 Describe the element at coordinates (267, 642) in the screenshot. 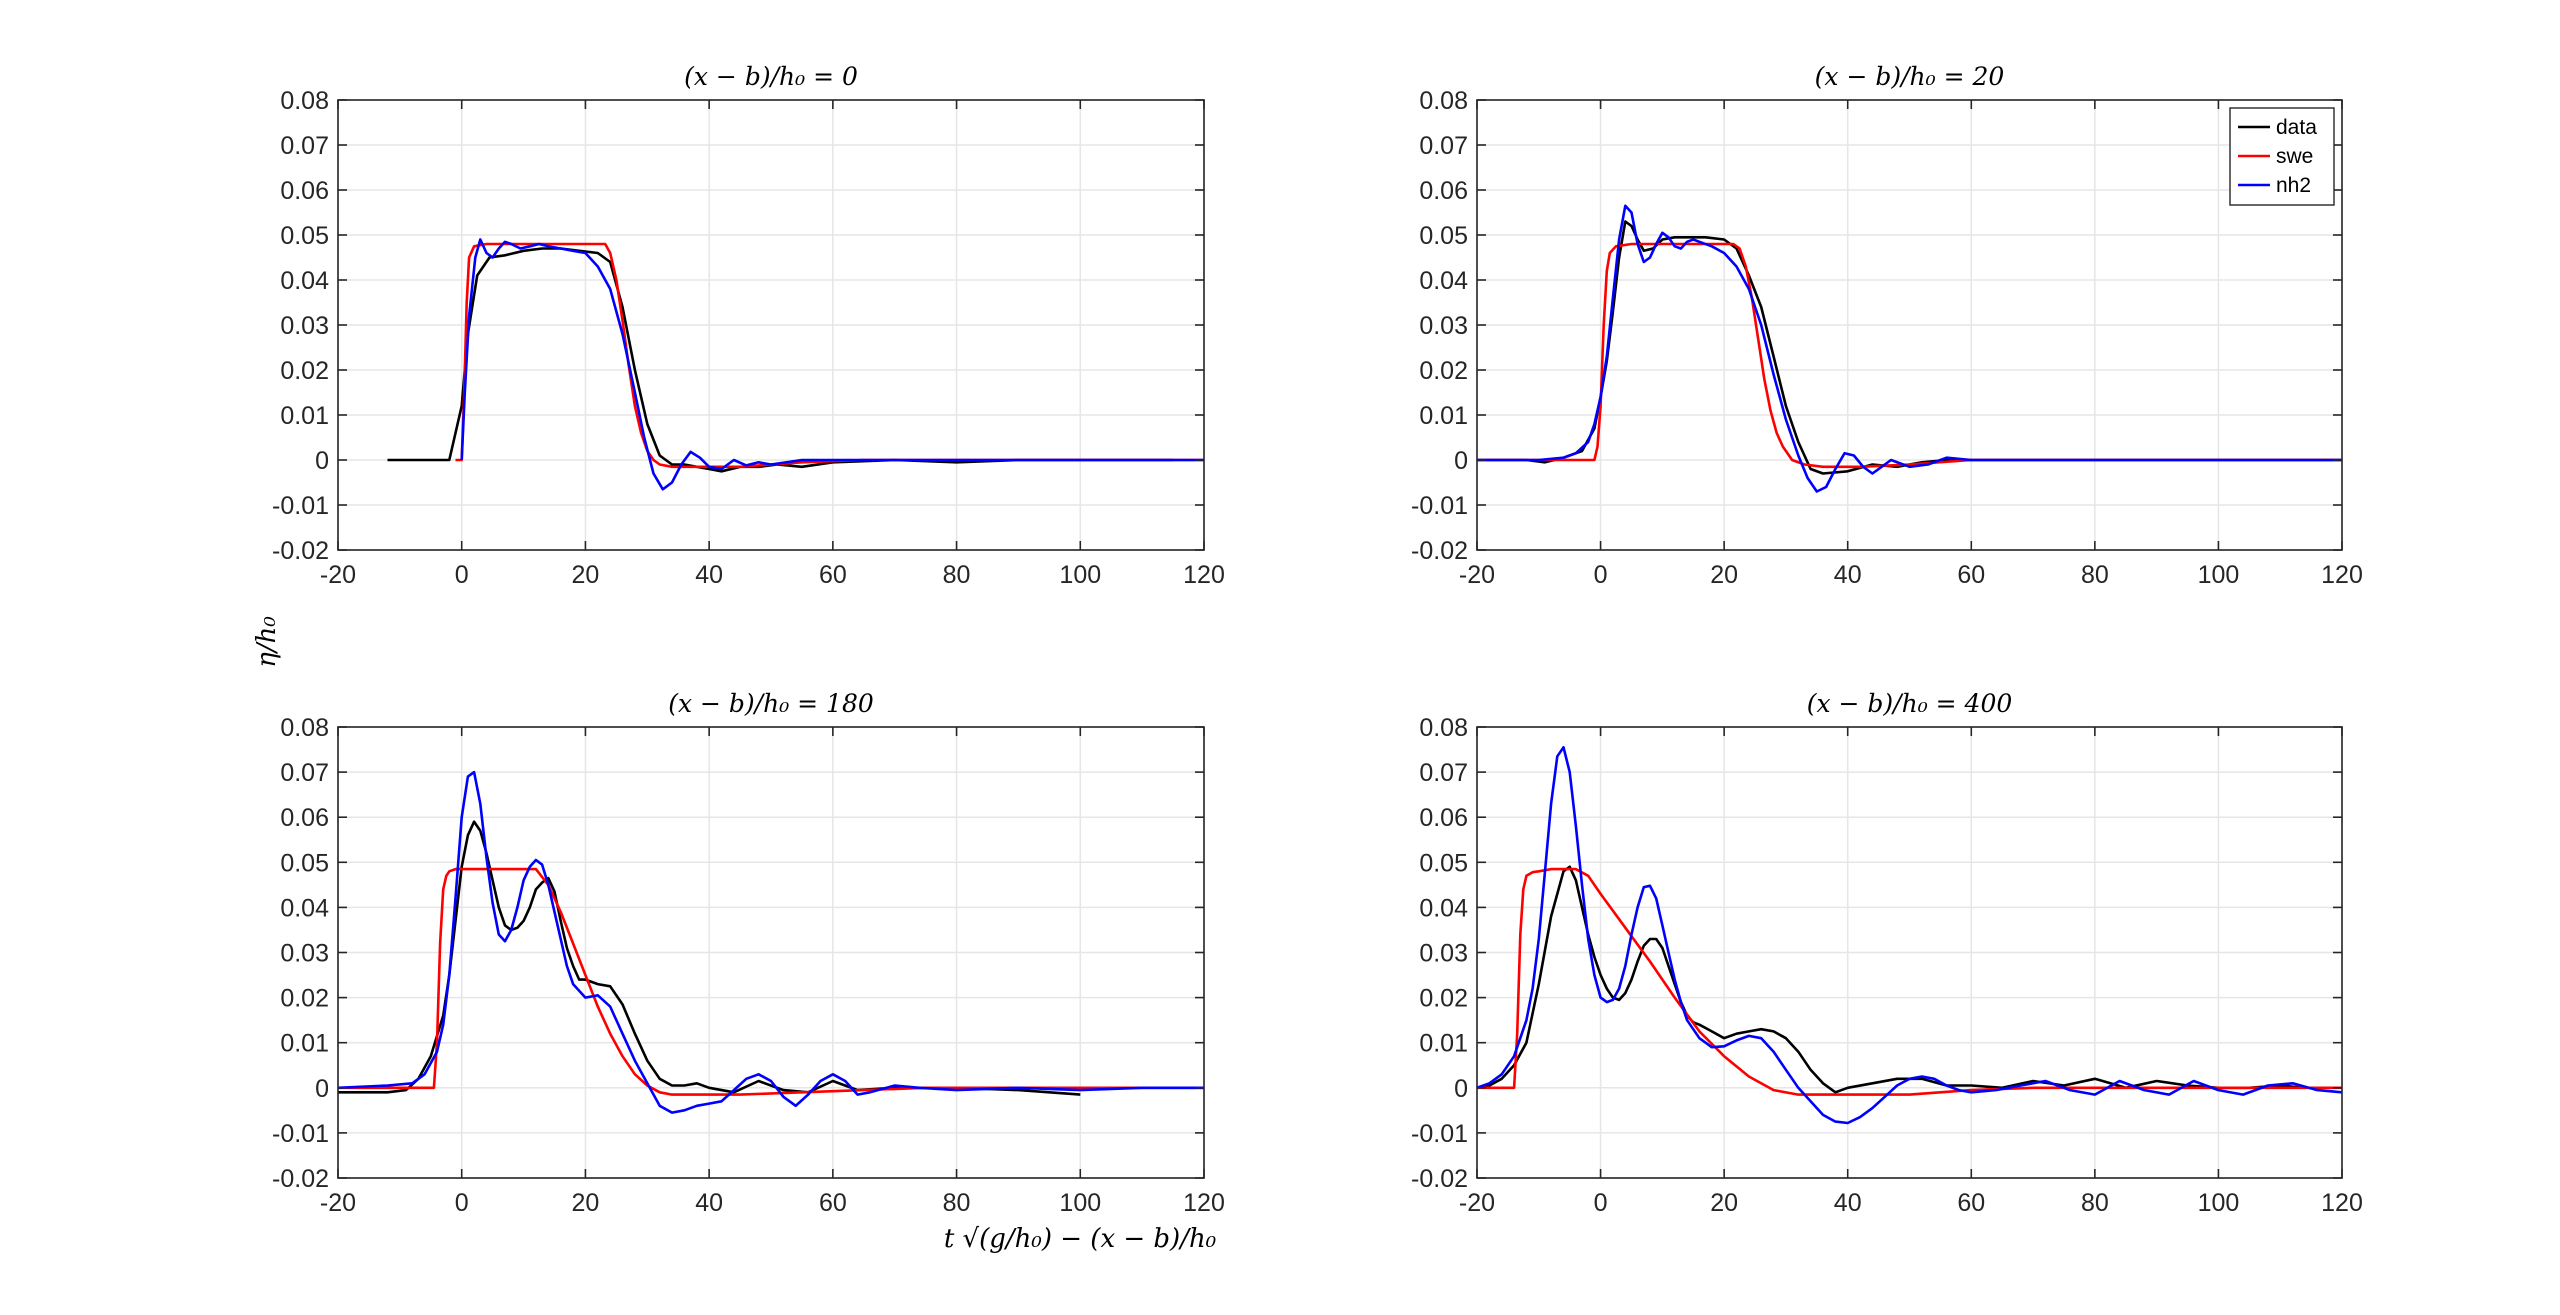

I see `y-axis-label: η/h₀` at that location.